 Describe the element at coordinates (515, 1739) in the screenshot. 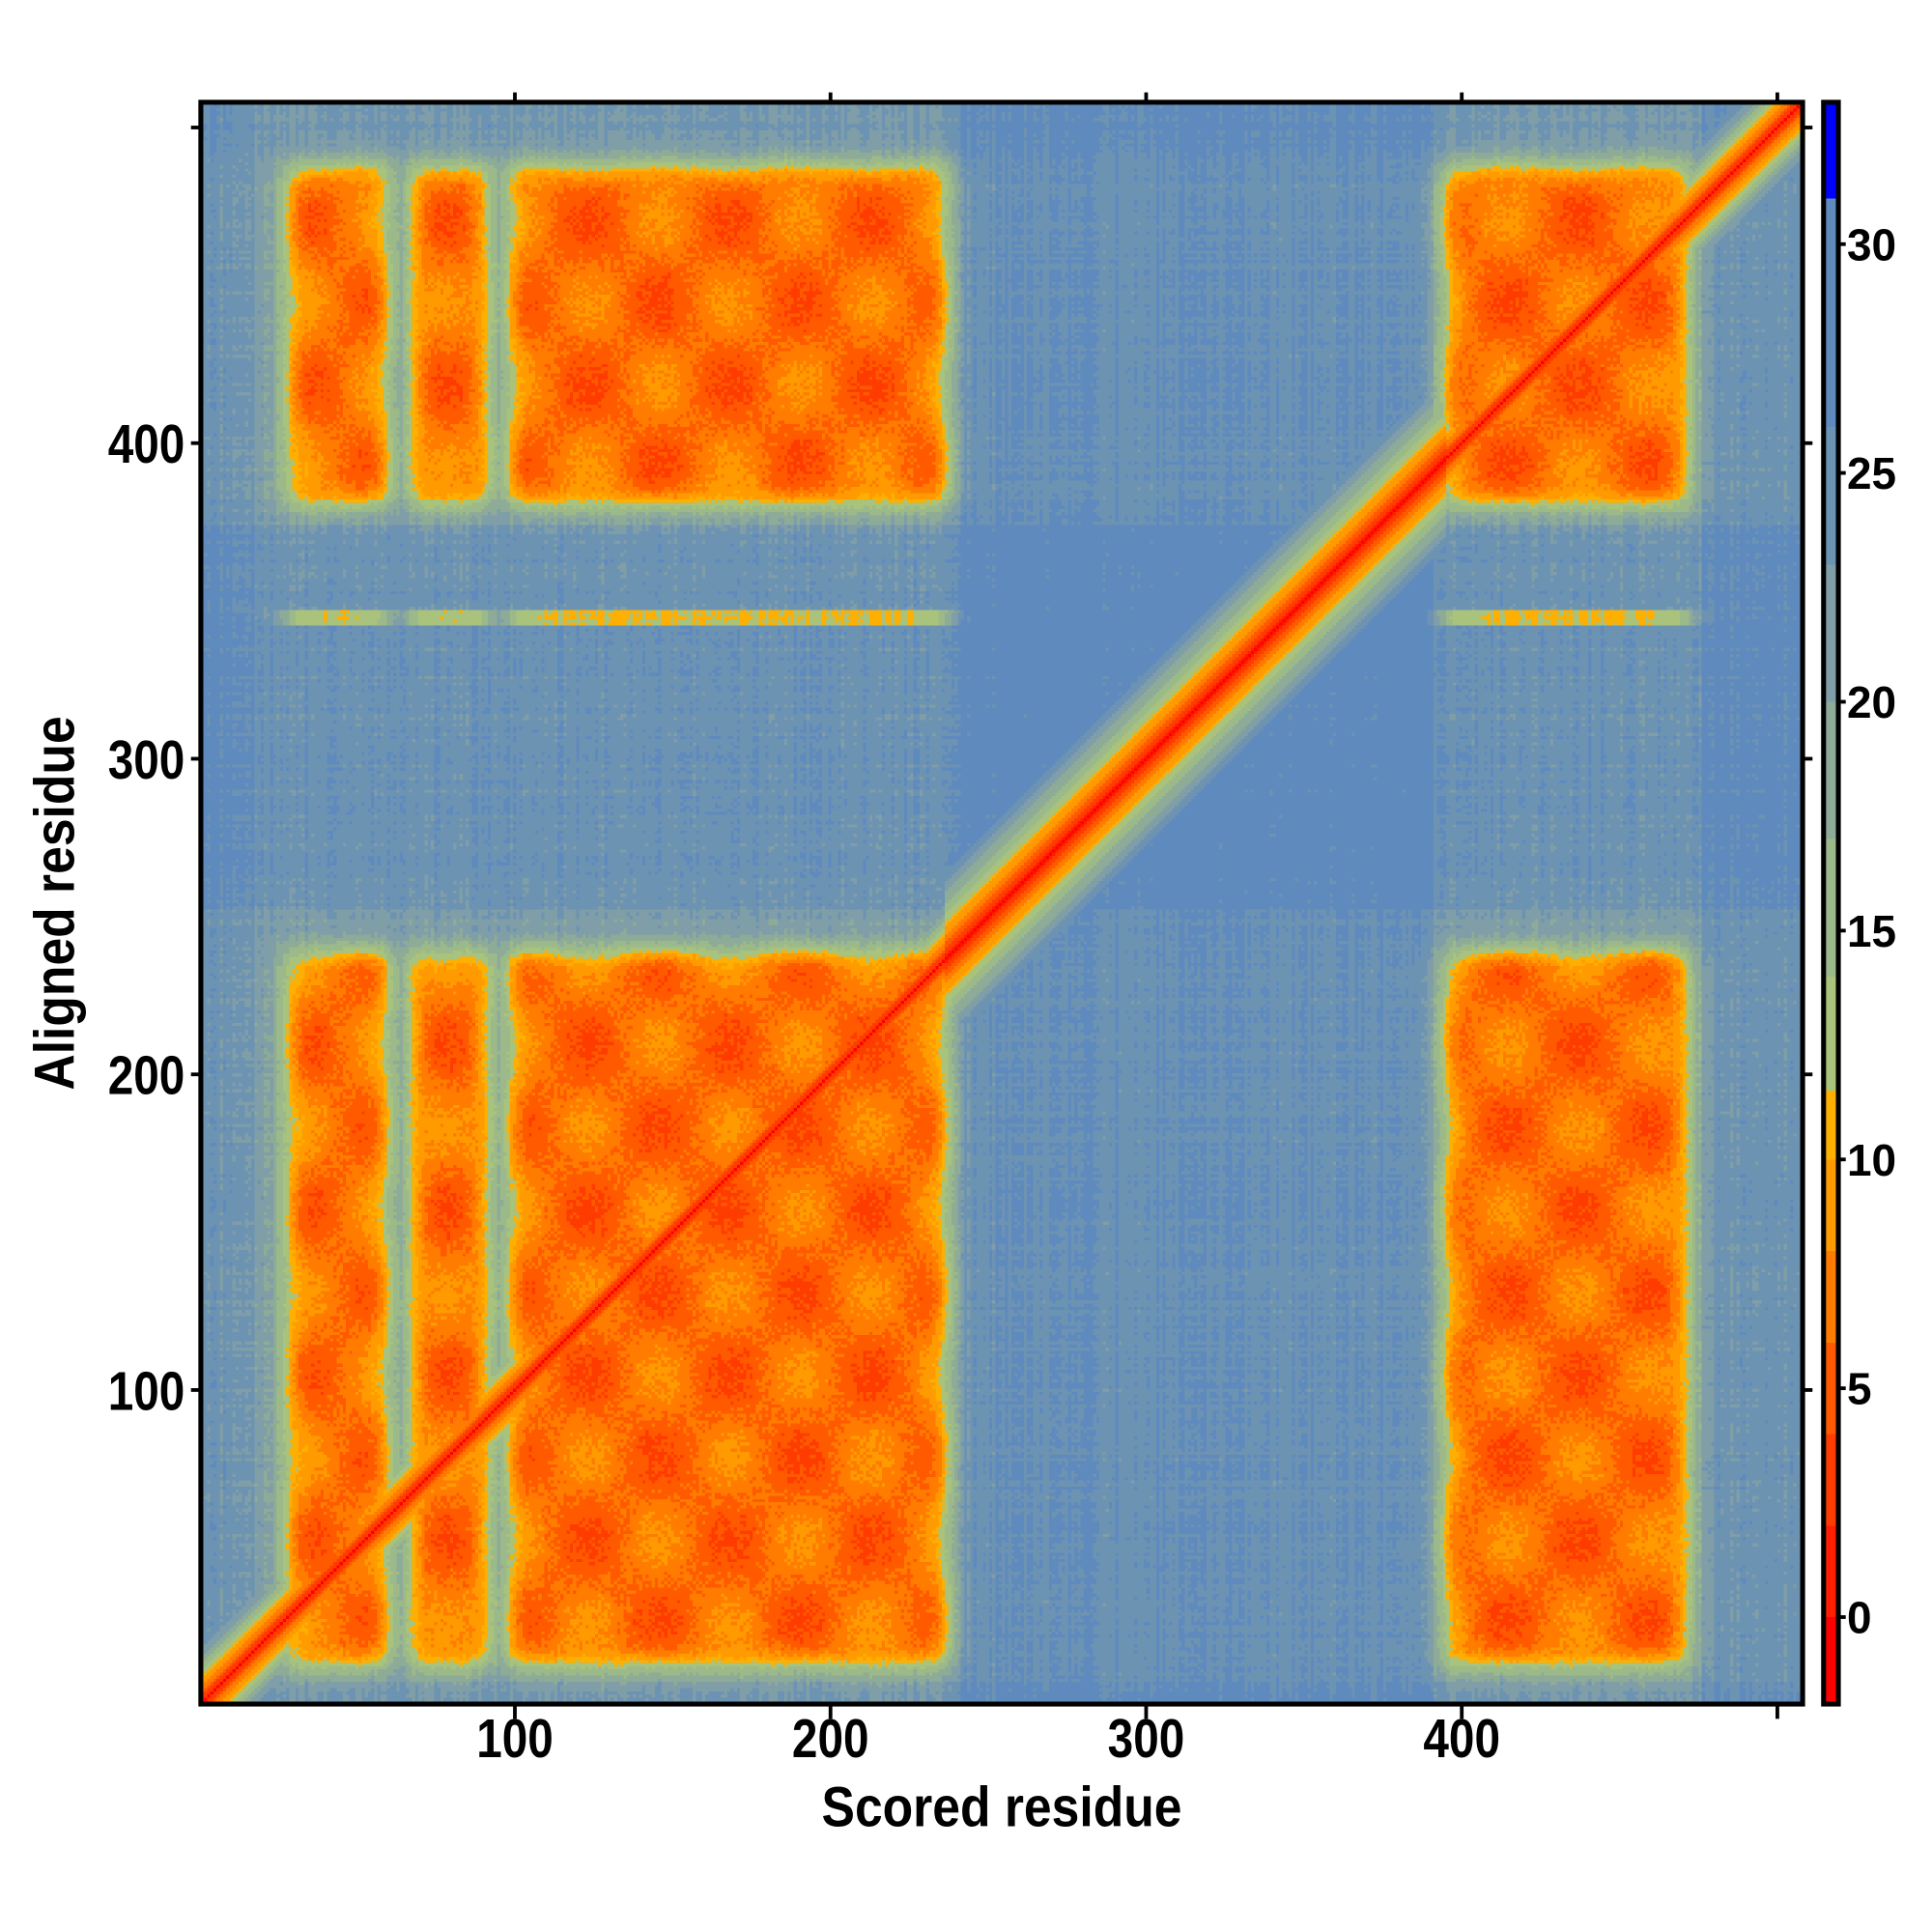

I see `x-tick-label: 100` at that location.